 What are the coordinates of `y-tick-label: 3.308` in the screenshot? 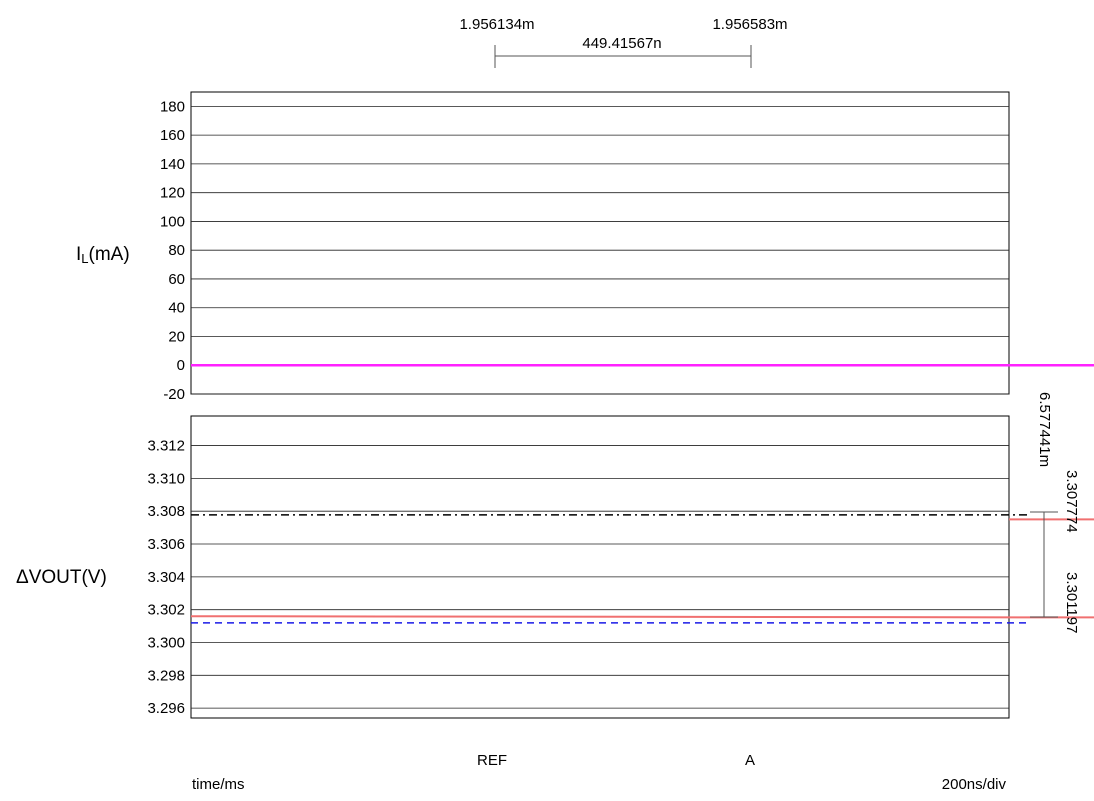 It's located at (166, 511).